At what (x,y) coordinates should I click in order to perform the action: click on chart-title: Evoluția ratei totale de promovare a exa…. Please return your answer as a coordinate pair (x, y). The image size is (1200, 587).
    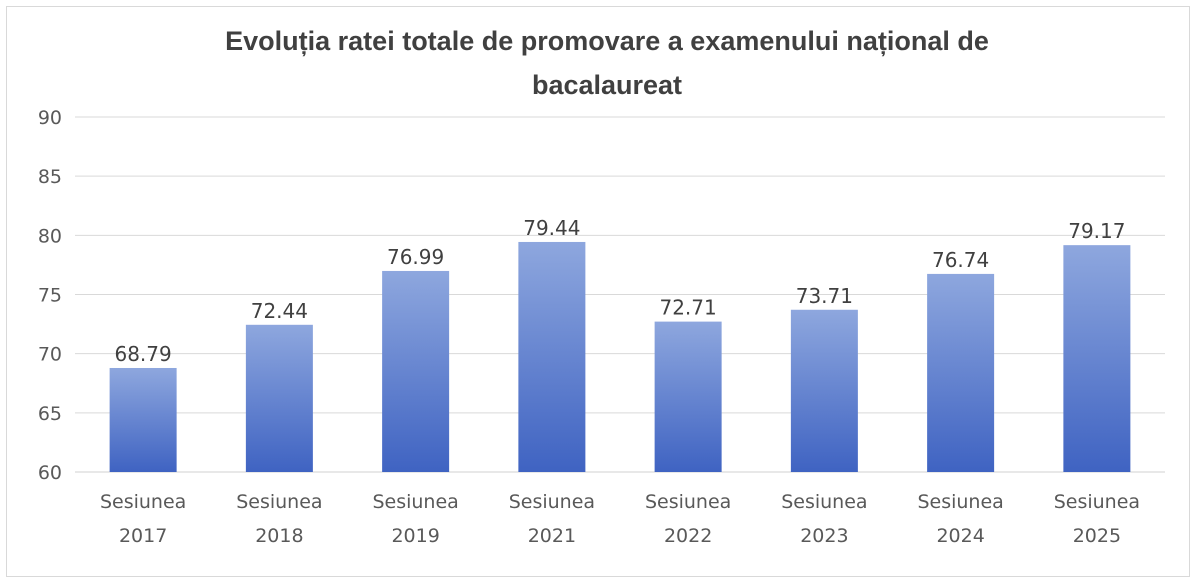
    Looking at the image, I should click on (607, 63).